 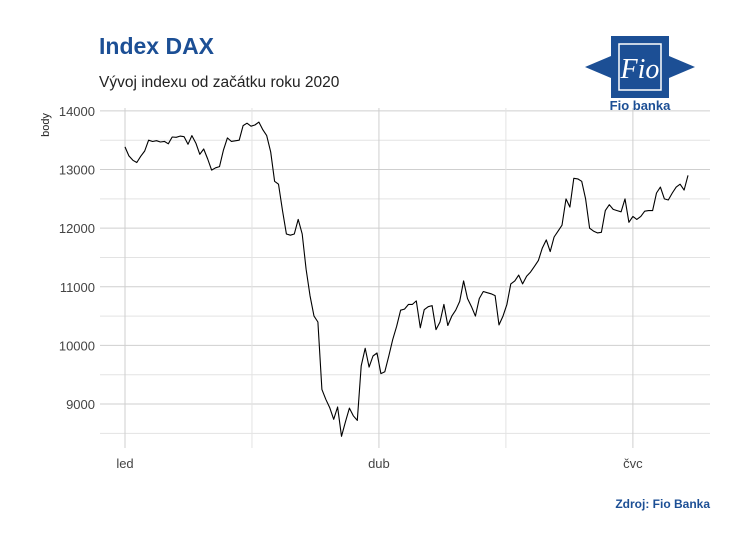 What do you see at coordinates (640, 69) in the screenshot?
I see `emblem-text: Fio` at bounding box center [640, 69].